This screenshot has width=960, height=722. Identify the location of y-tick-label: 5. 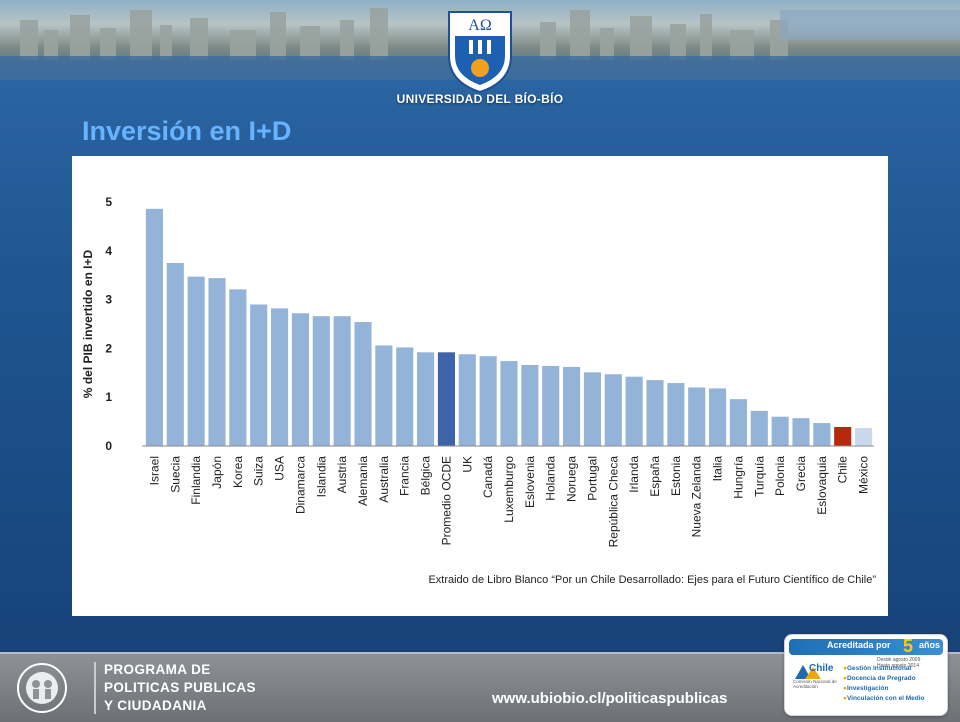
(108, 202).